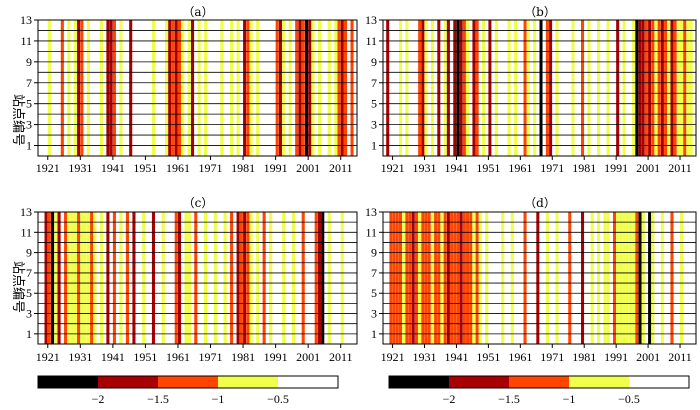 Image resolution: width=700 pixels, height=410 pixels. What do you see at coordinates (509, 399) in the screenshot?
I see `colorbar-tick-label: −1.5` at bounding box center [509, 399].